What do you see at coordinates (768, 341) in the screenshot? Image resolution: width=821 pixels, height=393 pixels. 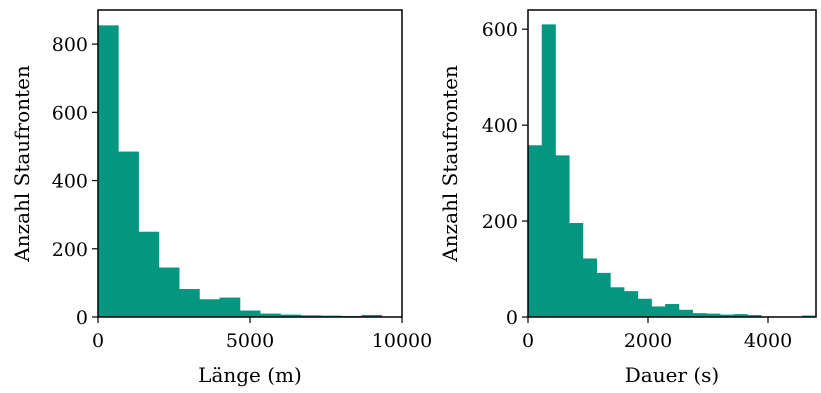 I see `duration-x-tick-label: 4000` at bounding box center [768, 341].